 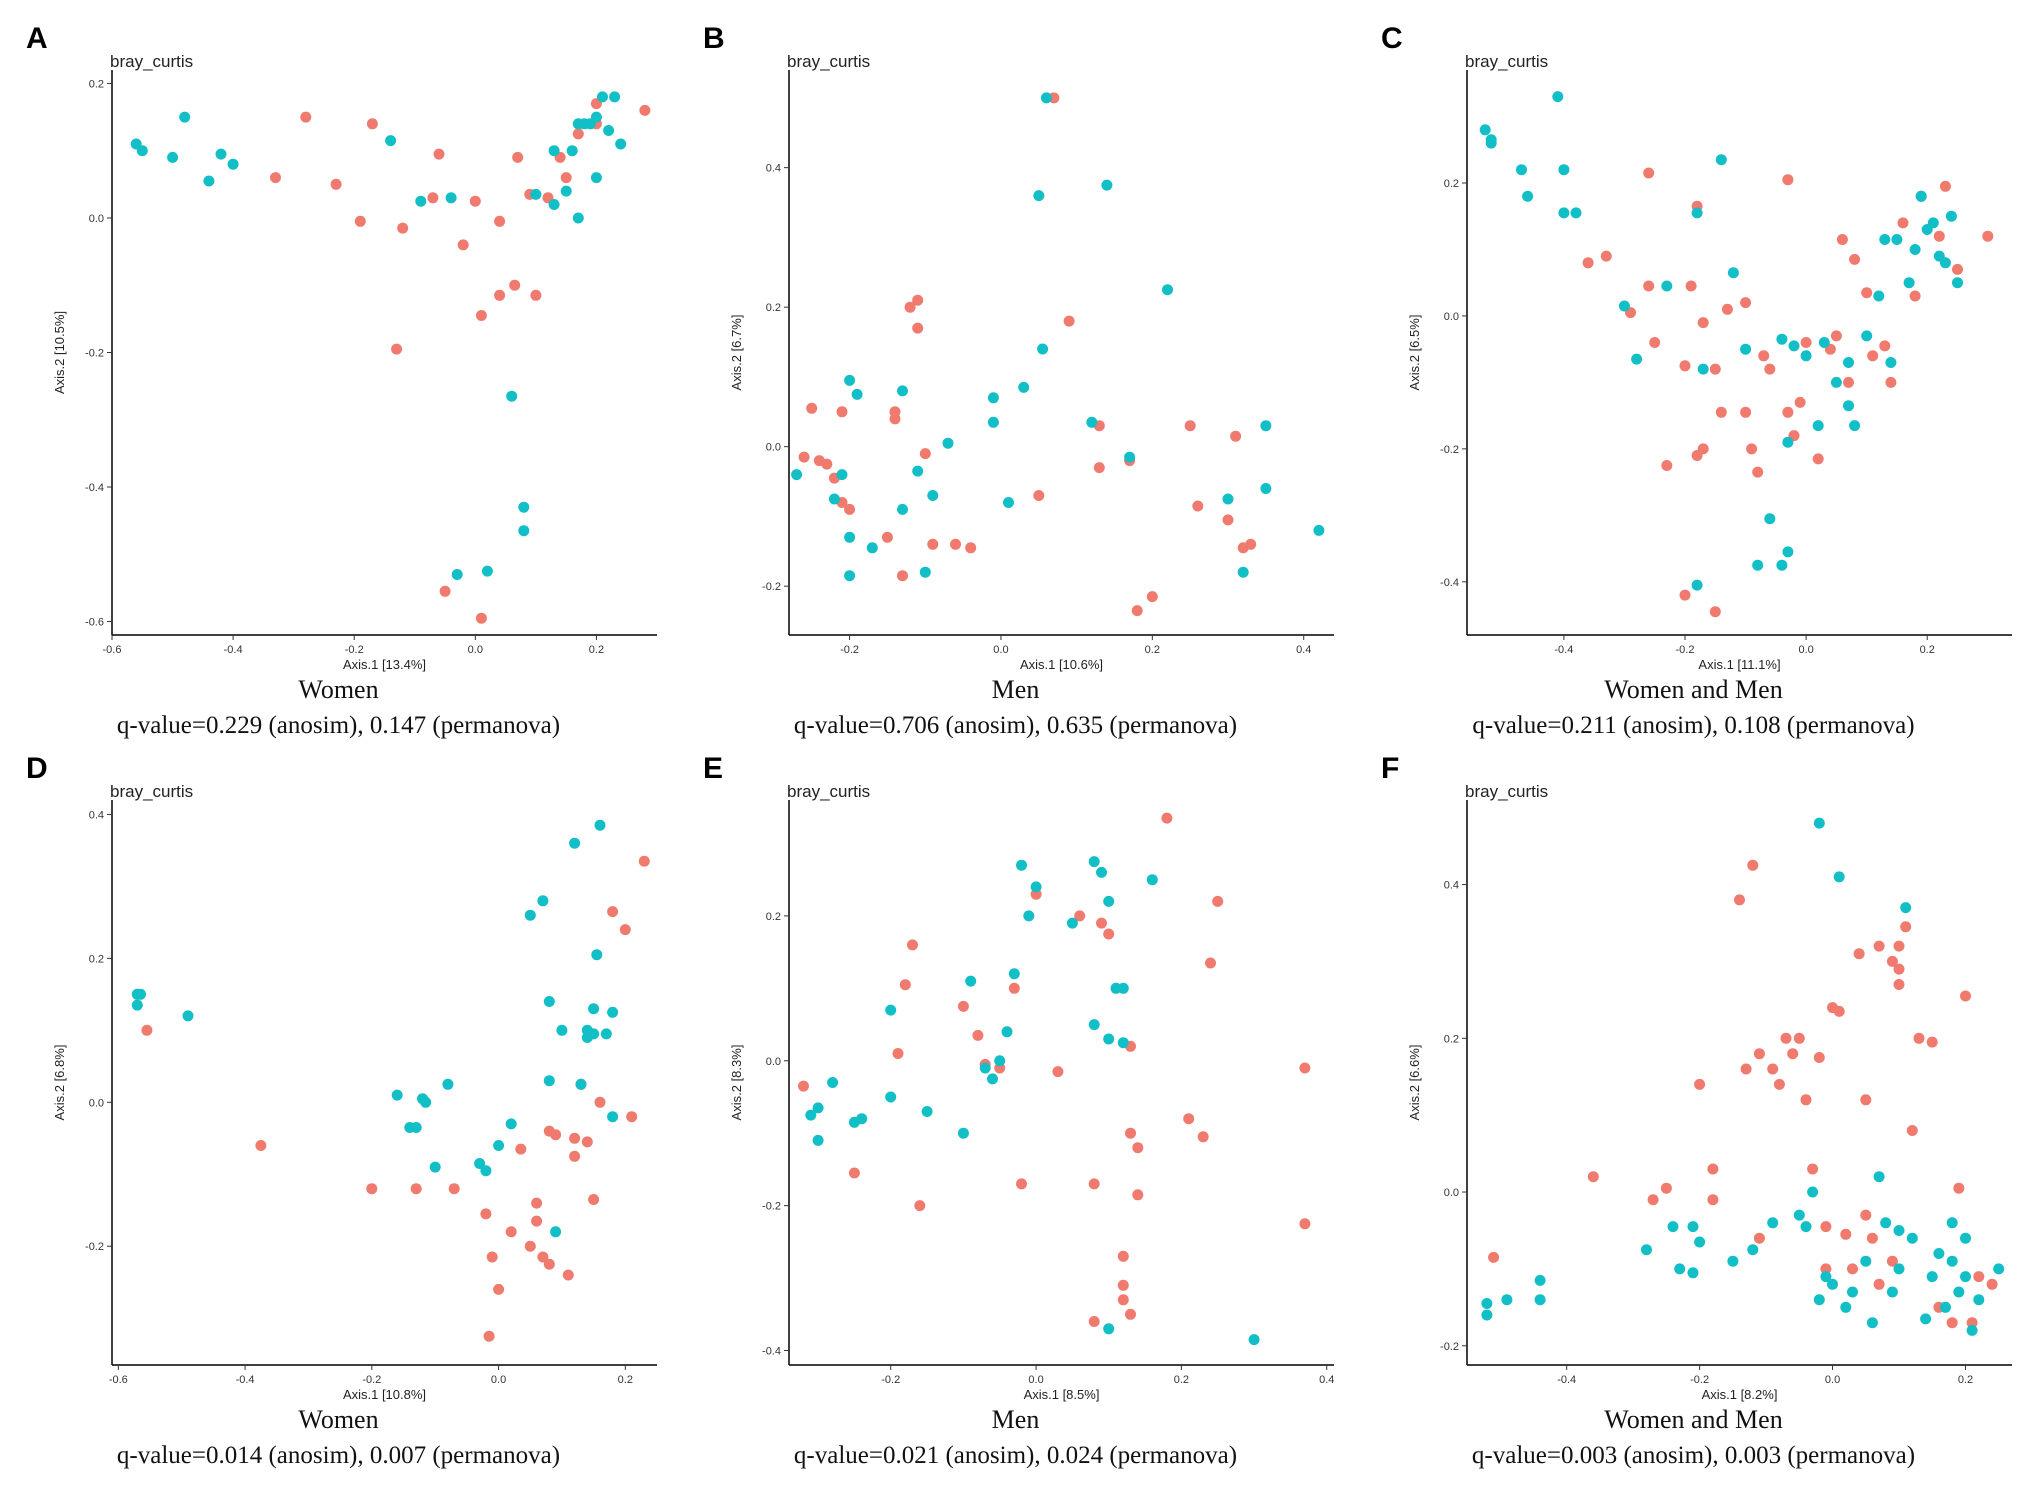 I want to click on panel-letter: C, so click(x=1392, y=38).